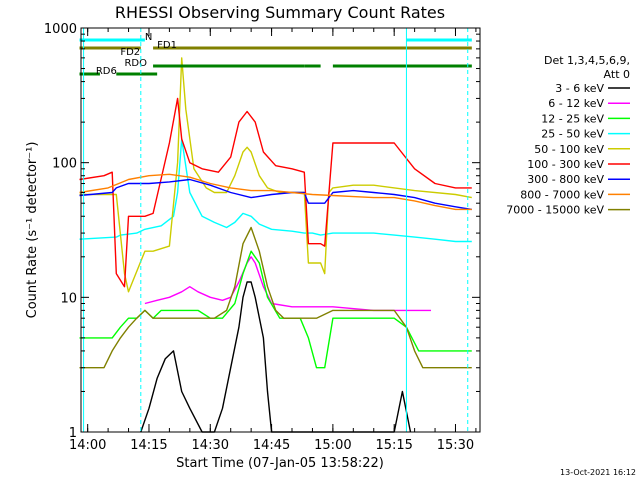  I want to click on x-tick-label: 14:30, so click(210, 445).